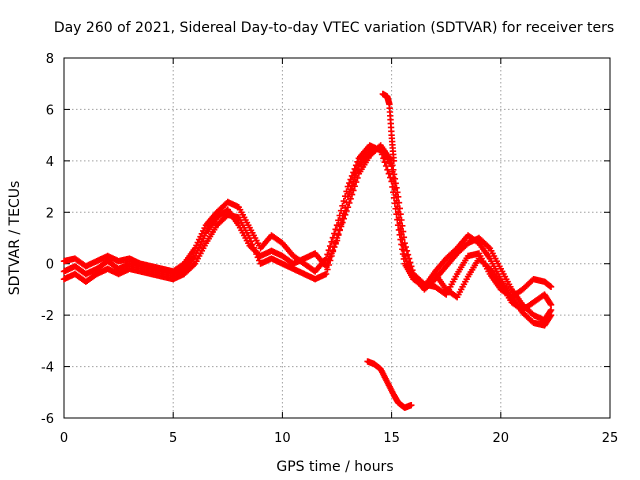 The width and height of the screenshot is (640, 480). Describe the element at coordinates (47, 419) in the screenshot. I see `y-tick-label: -6` at that location.